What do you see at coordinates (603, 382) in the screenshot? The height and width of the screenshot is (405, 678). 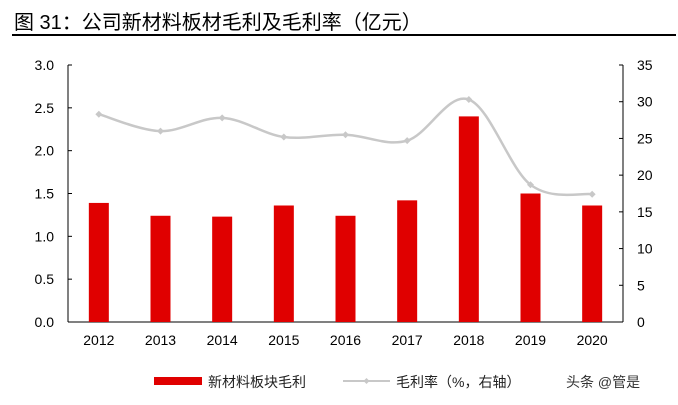 I see `watermark: 头条 @管是` at bounding box center [603, 382].